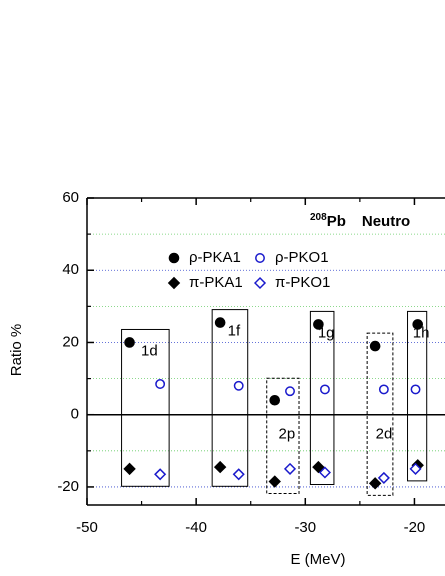 The width and height of the screenshot is (445, 576). What do you see at coordinates (196, 527) in the screenshot?
I see `x-tick-label: -40` at bounding box center [196, 527].